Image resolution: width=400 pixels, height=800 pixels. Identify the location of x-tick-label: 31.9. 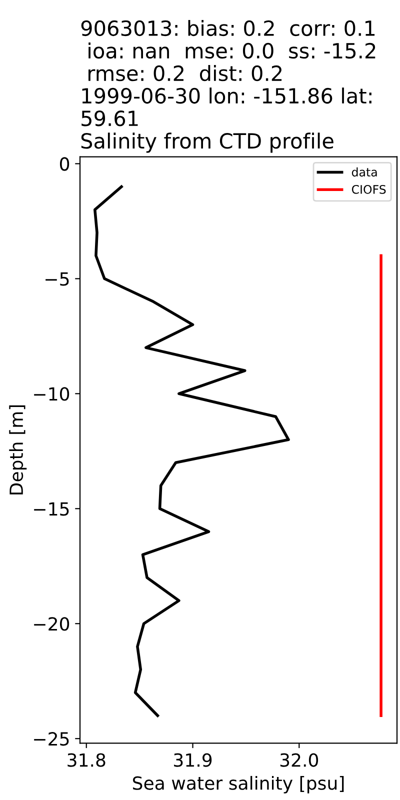
(193, 760).